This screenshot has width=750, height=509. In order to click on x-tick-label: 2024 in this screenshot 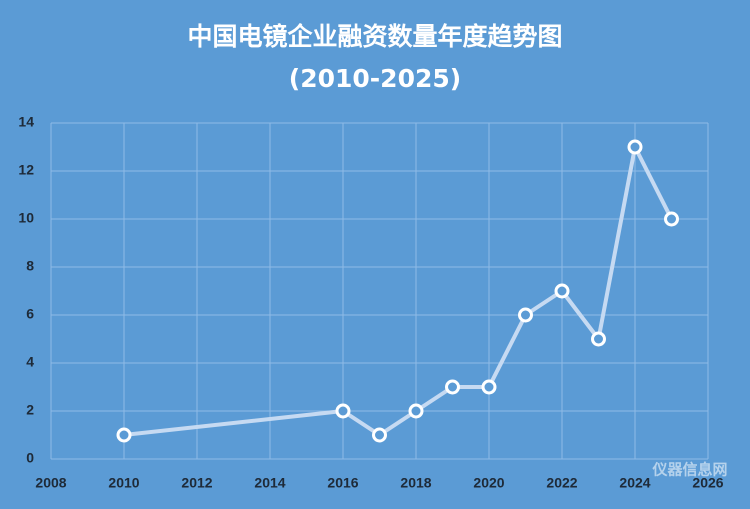, I will do `click(634, 483)`.